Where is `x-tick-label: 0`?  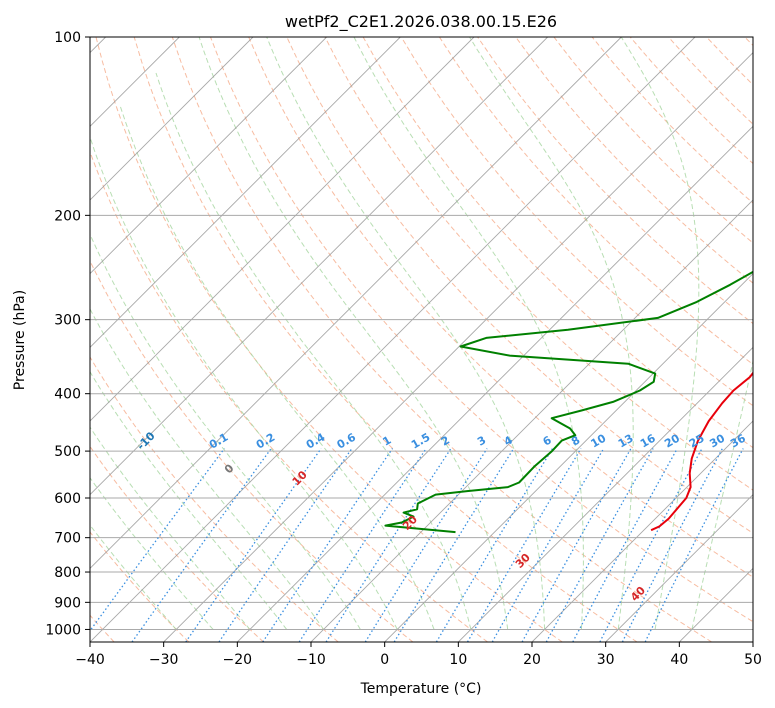 x-tick-label: 0 is located at coordinates (384, 660).